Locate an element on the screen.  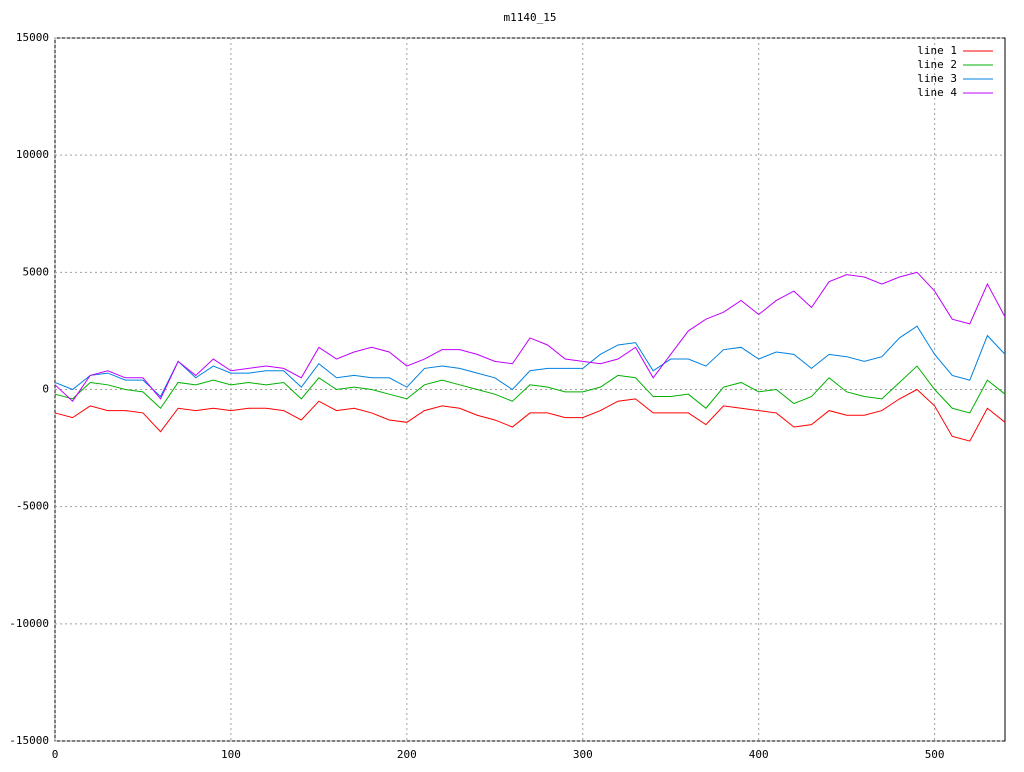
y-tick-label: 10000 is located at coordinates (32, 154).